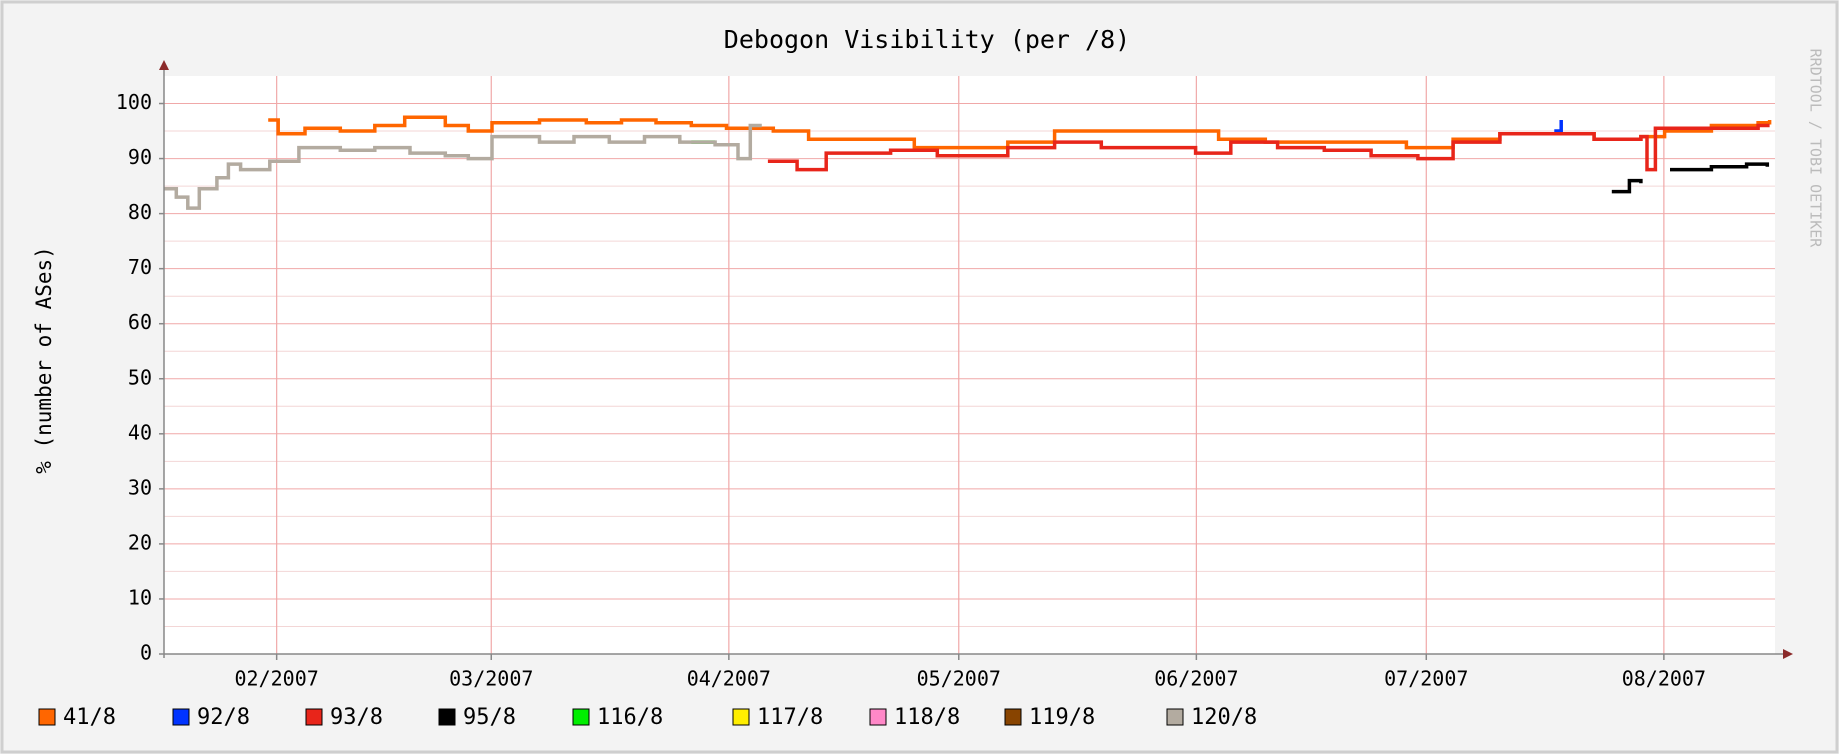 The image size is (1839, 754). Describe the element at coordinates (146, 653) in the screenshot. I see `y-tick-label: 0` at that location.